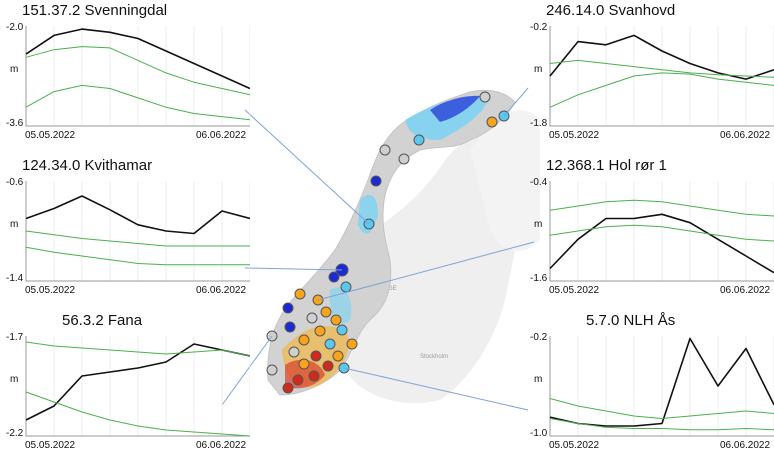 This screenshot has width=774, height=456. What do you see at coordinates (611, 10) in the screenshot?
I see `chart-title: 246.14.0 Svanhovd` at bounding box center [611, 10].